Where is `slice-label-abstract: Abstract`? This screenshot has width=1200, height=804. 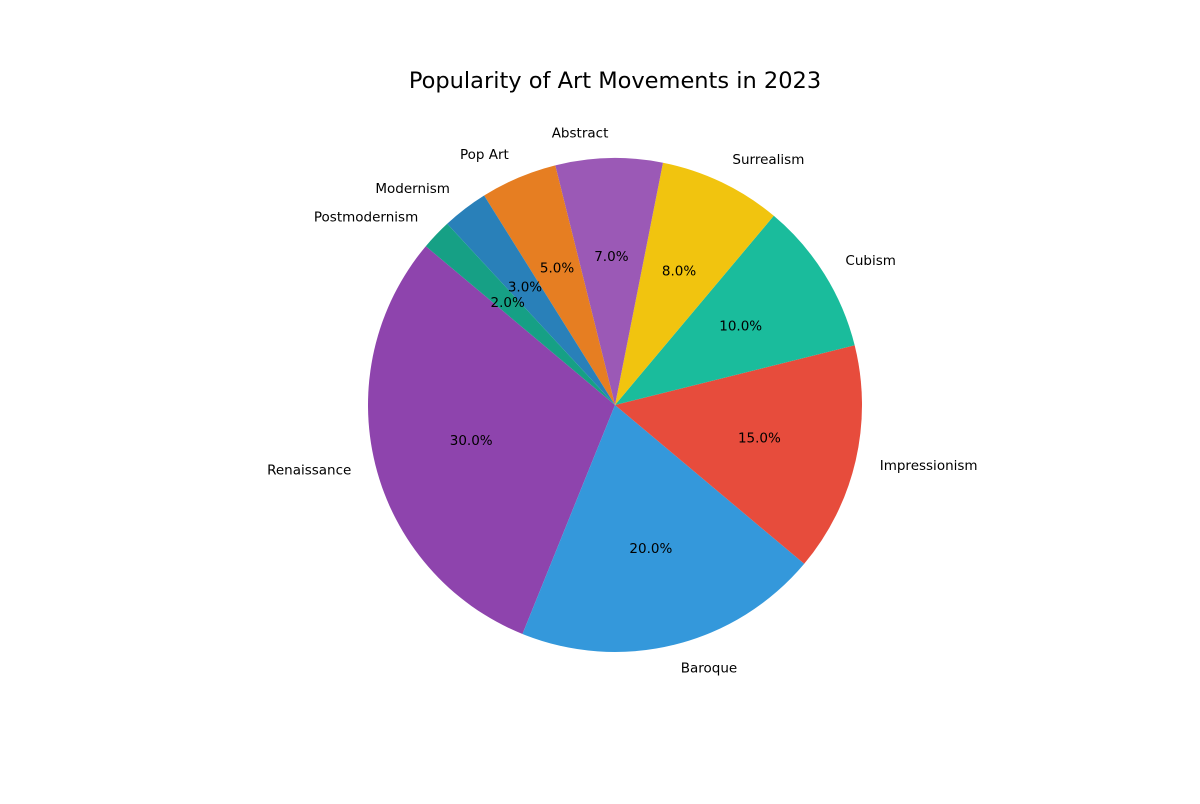
slice-label-abstract: Abstract is located at coordinates (580, 133).